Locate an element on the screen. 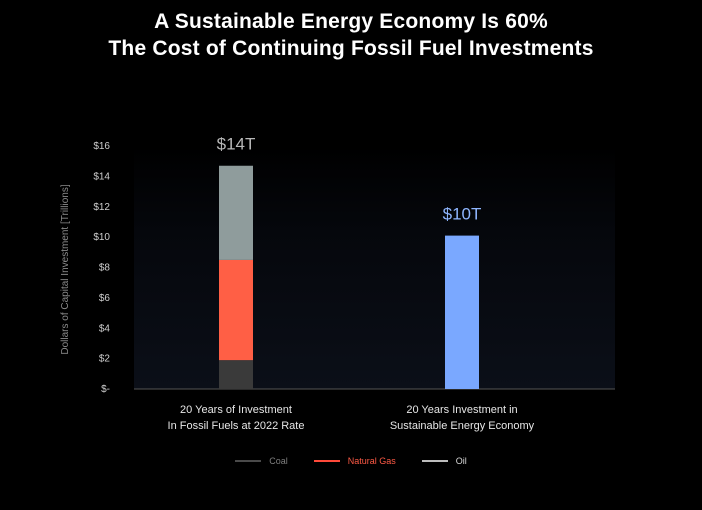 This screenshot has height=510, width=702. legend: Coal Natural Gas Oil is located at coordinates (351, 461).